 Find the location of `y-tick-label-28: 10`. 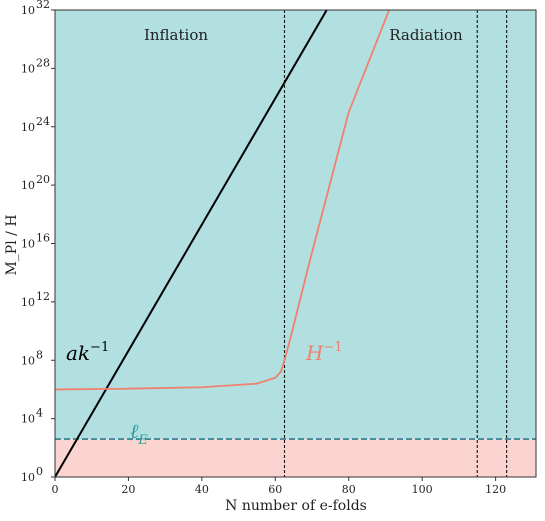

y-tick-label-28: 10 is located at coordinates (28, 68).